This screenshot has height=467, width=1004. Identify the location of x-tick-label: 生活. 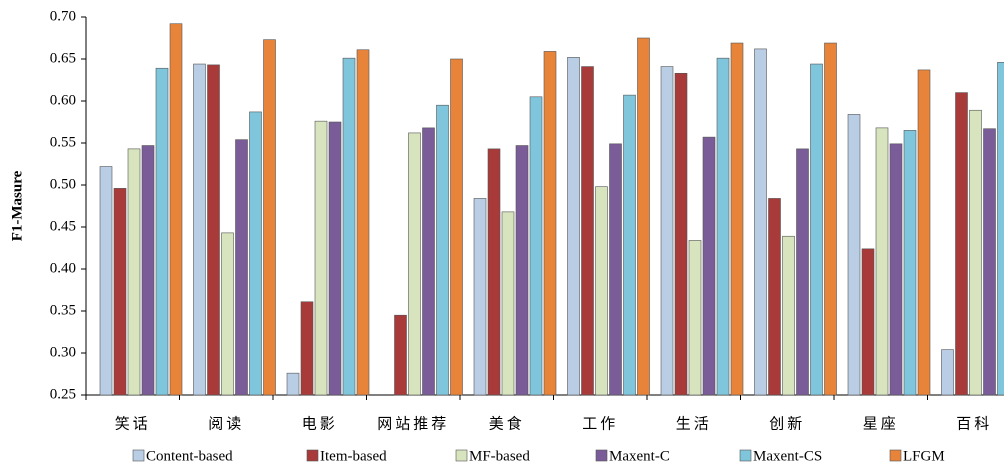
(694, 424).